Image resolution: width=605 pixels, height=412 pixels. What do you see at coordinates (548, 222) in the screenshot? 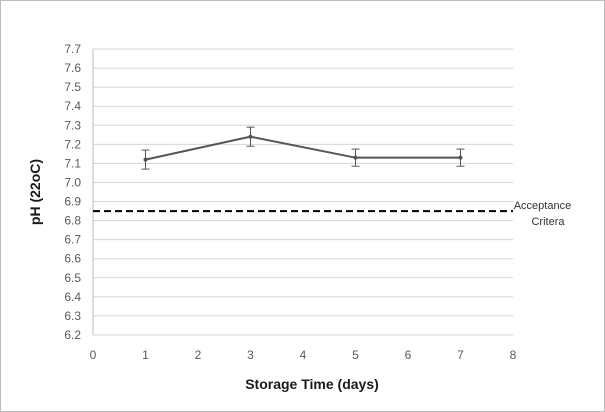
I see `acceptance-label-line-2: Critera` at bounding box center [548, 222].